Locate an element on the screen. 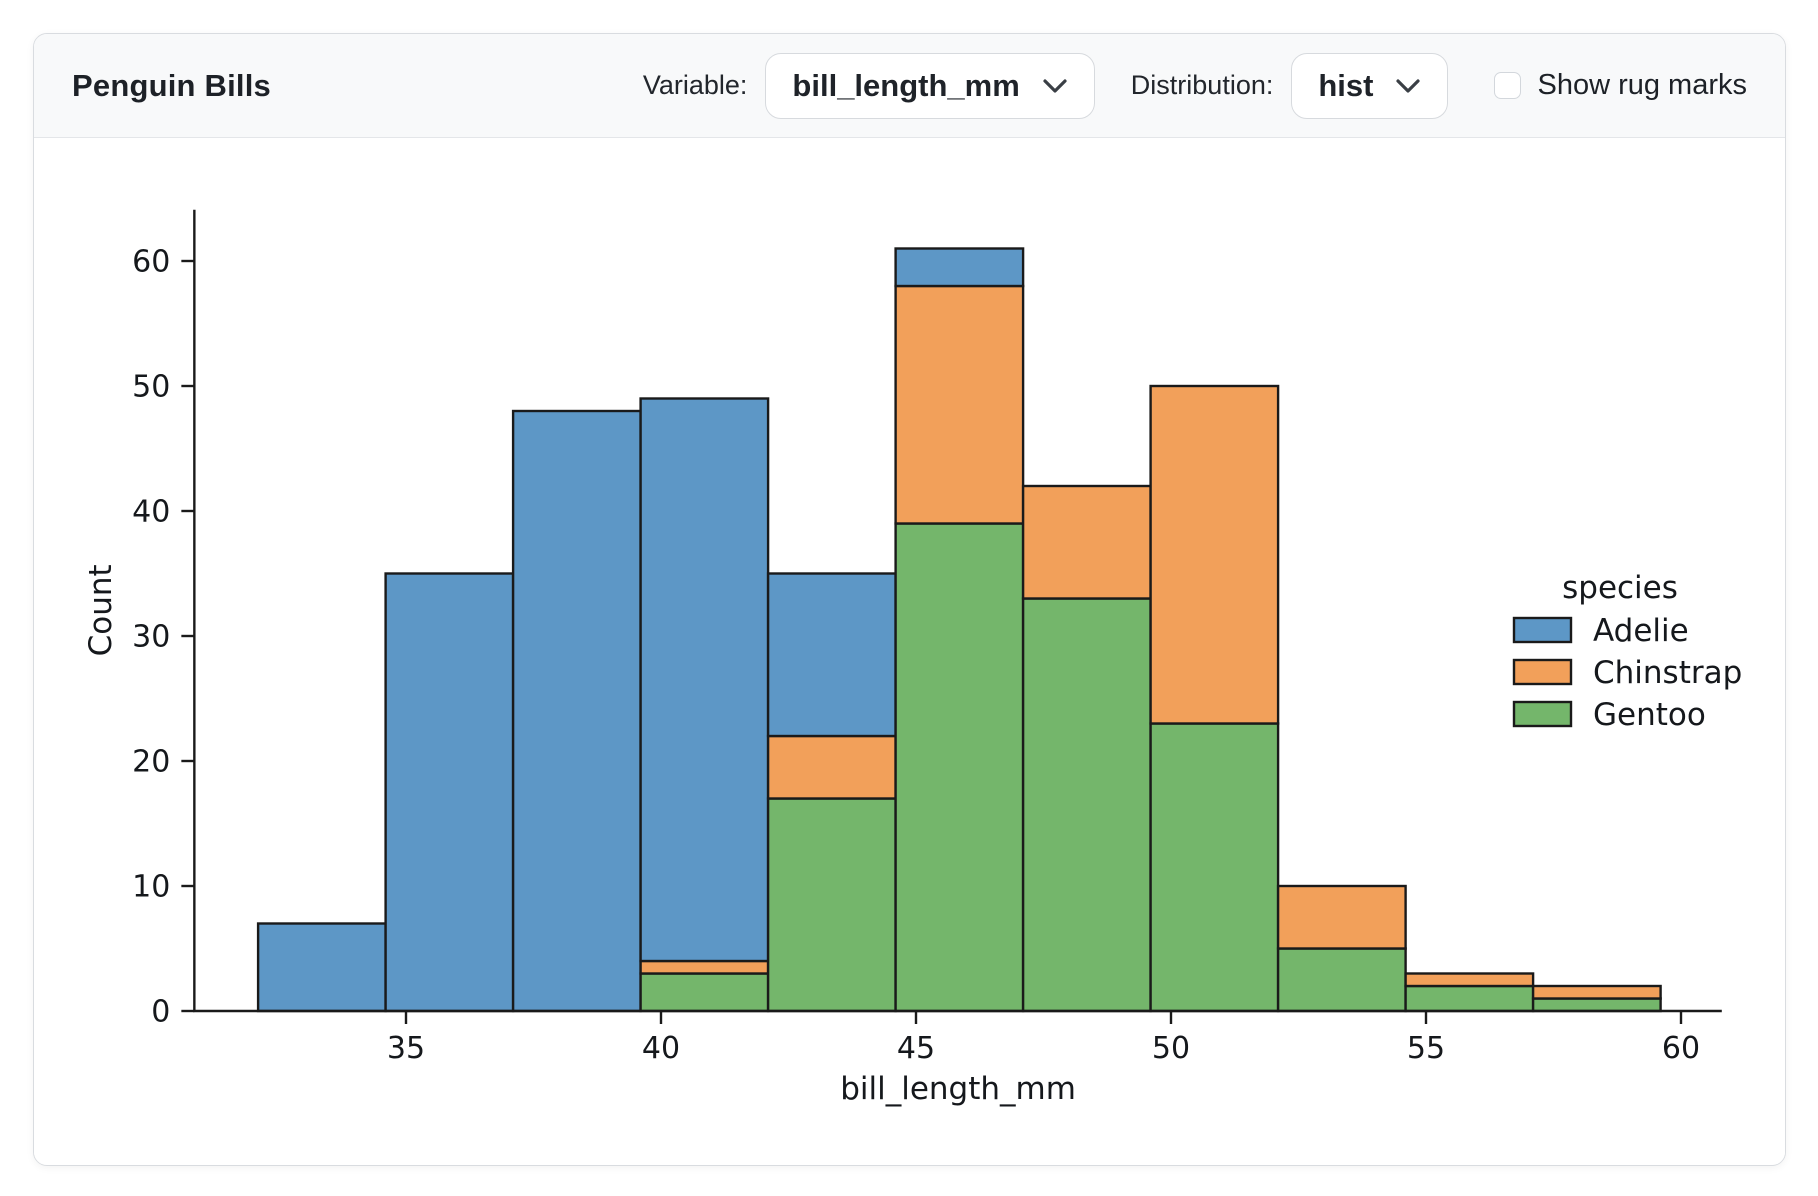  distribution-label: Distribution: is located at coordinates (1202, 85).